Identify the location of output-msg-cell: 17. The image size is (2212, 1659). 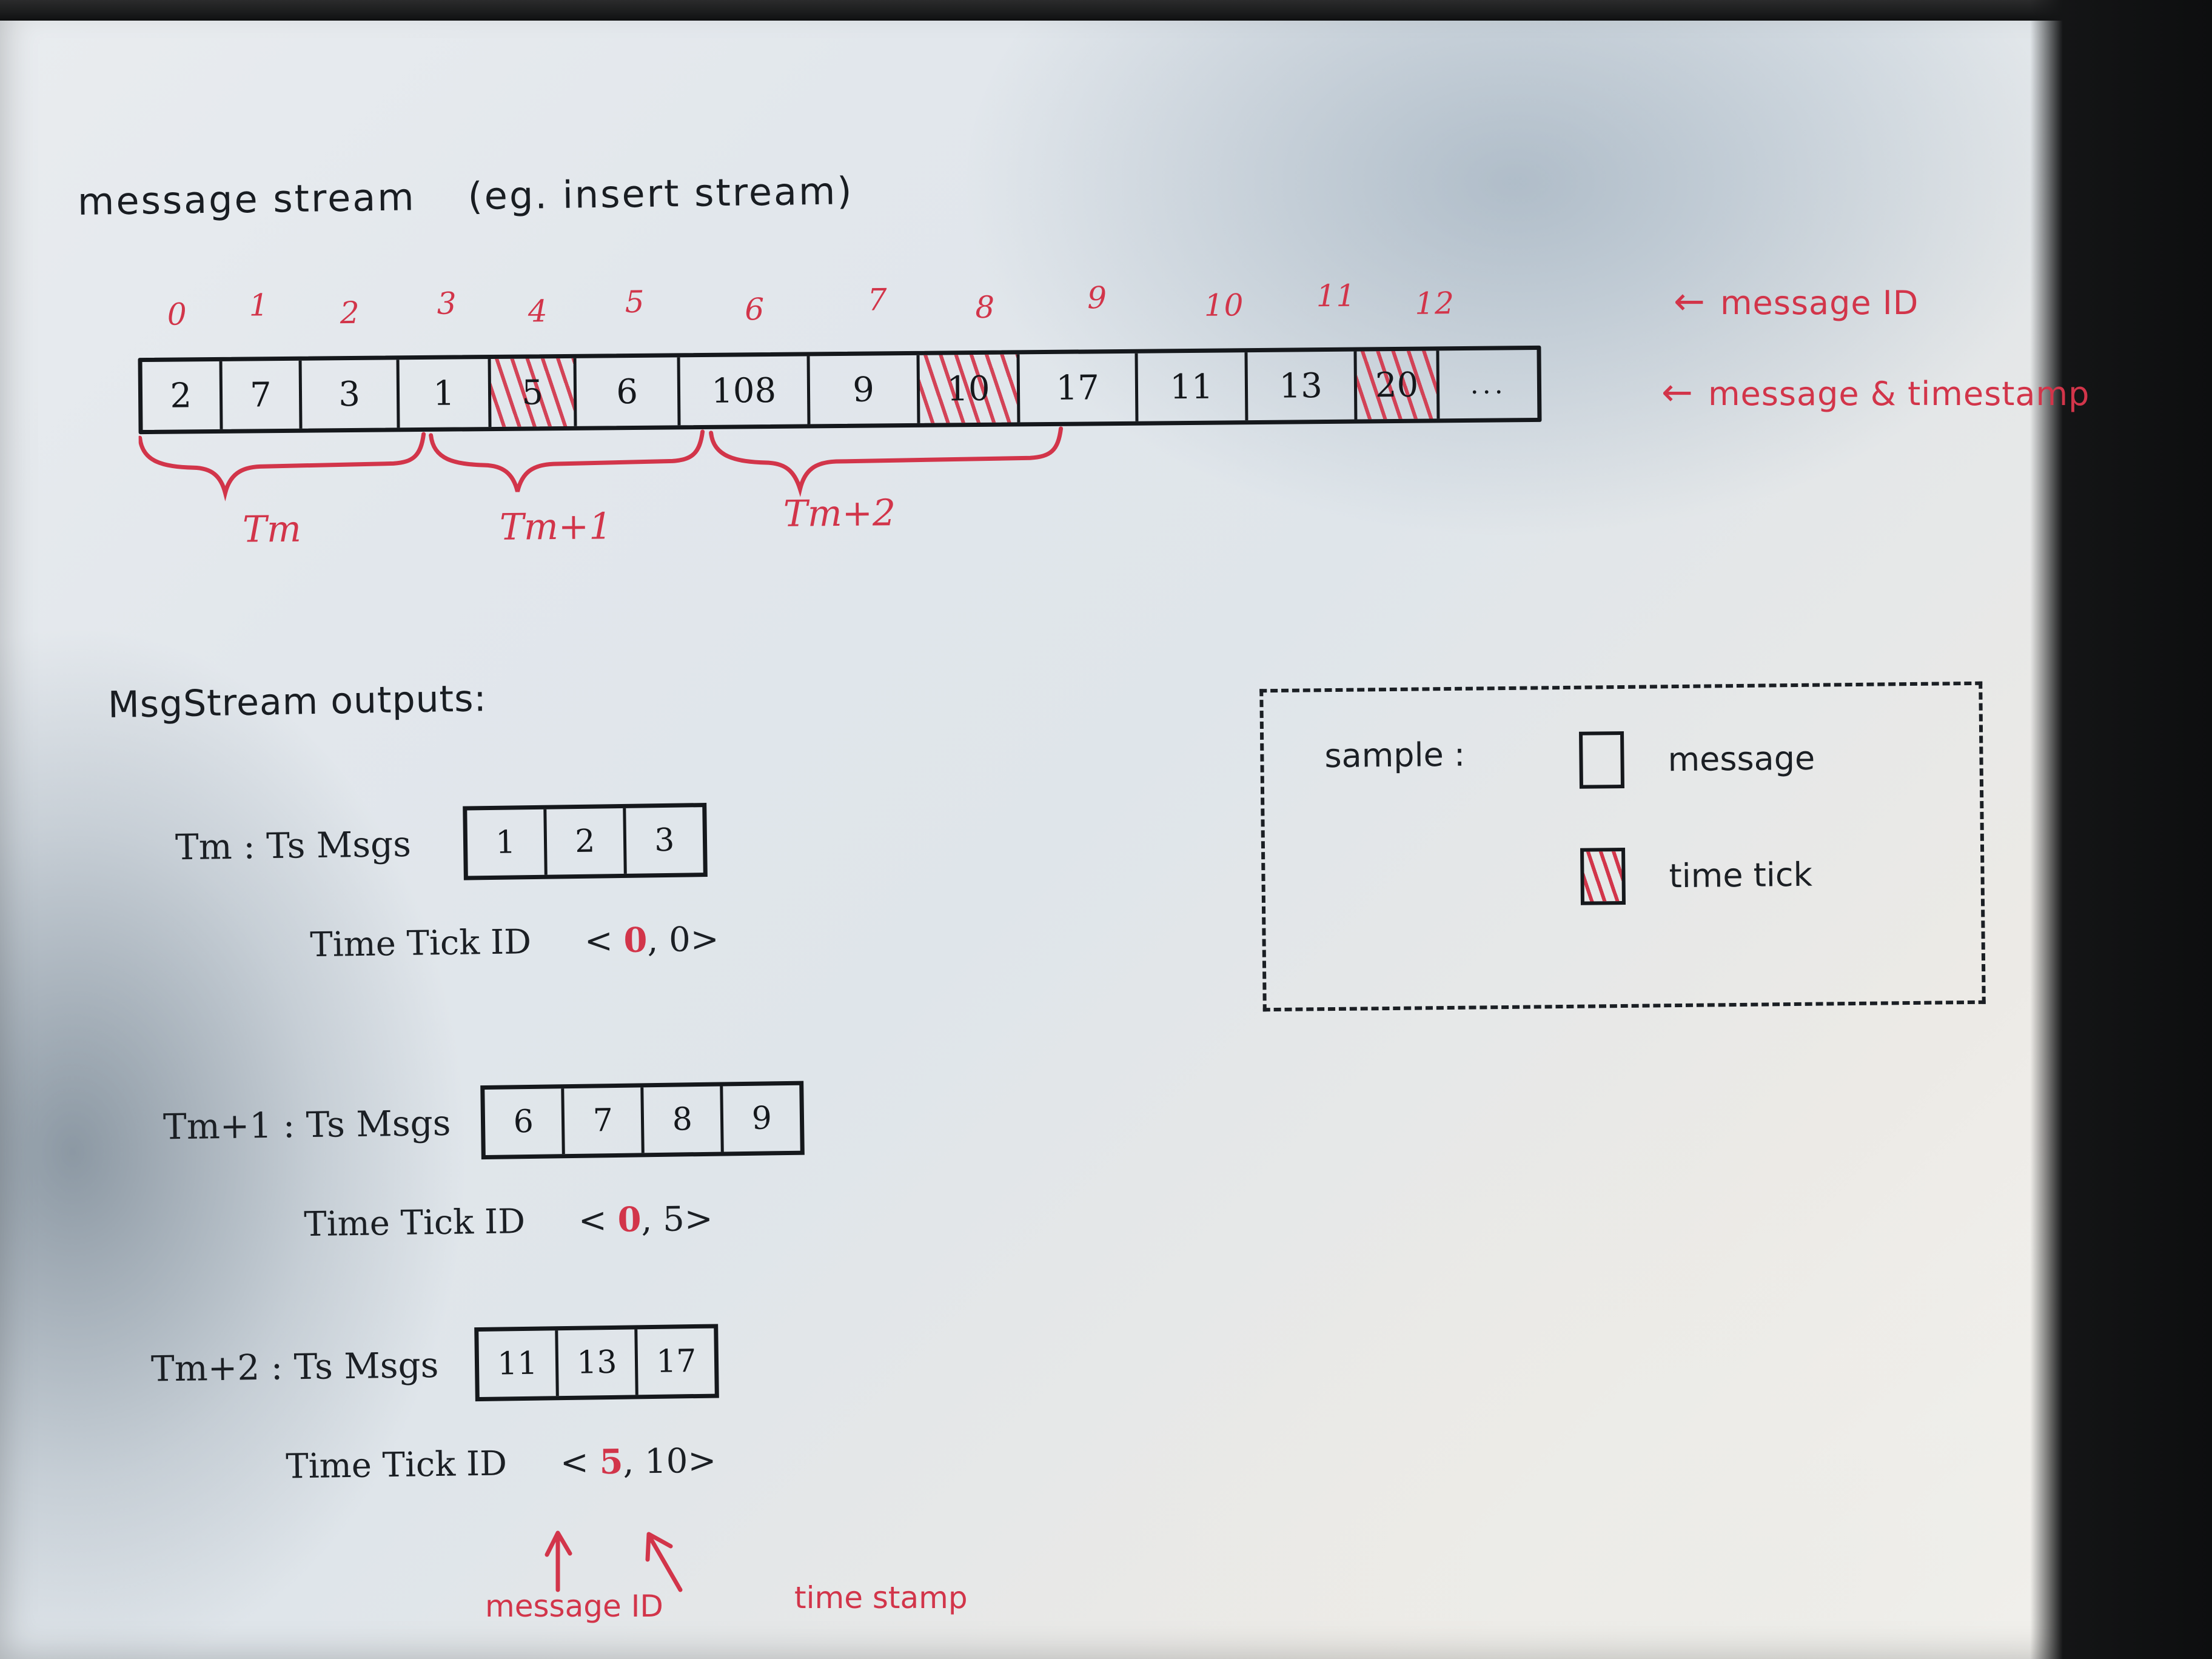
(676, 1361).